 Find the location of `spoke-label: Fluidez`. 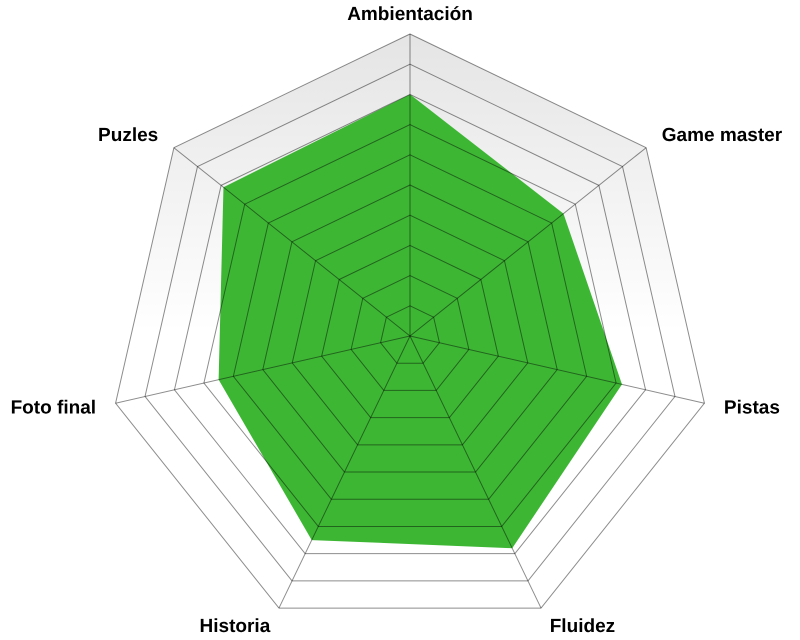

spoke-label: Fluidez is located at coordinates (583, 626).